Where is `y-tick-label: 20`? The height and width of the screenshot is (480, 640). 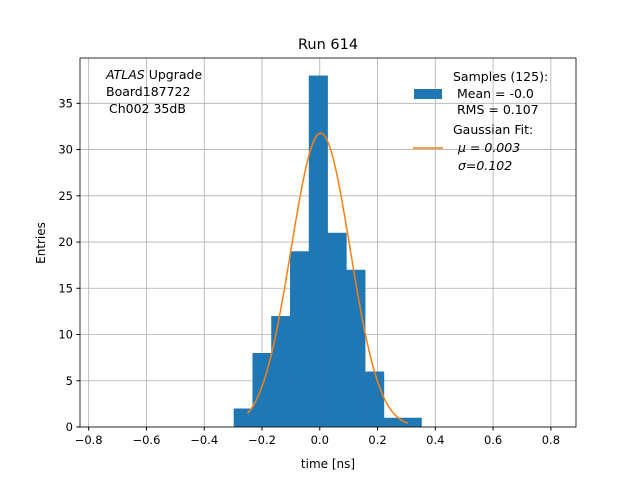 y-tick-label: 20 is located at coordinates (65, 242).